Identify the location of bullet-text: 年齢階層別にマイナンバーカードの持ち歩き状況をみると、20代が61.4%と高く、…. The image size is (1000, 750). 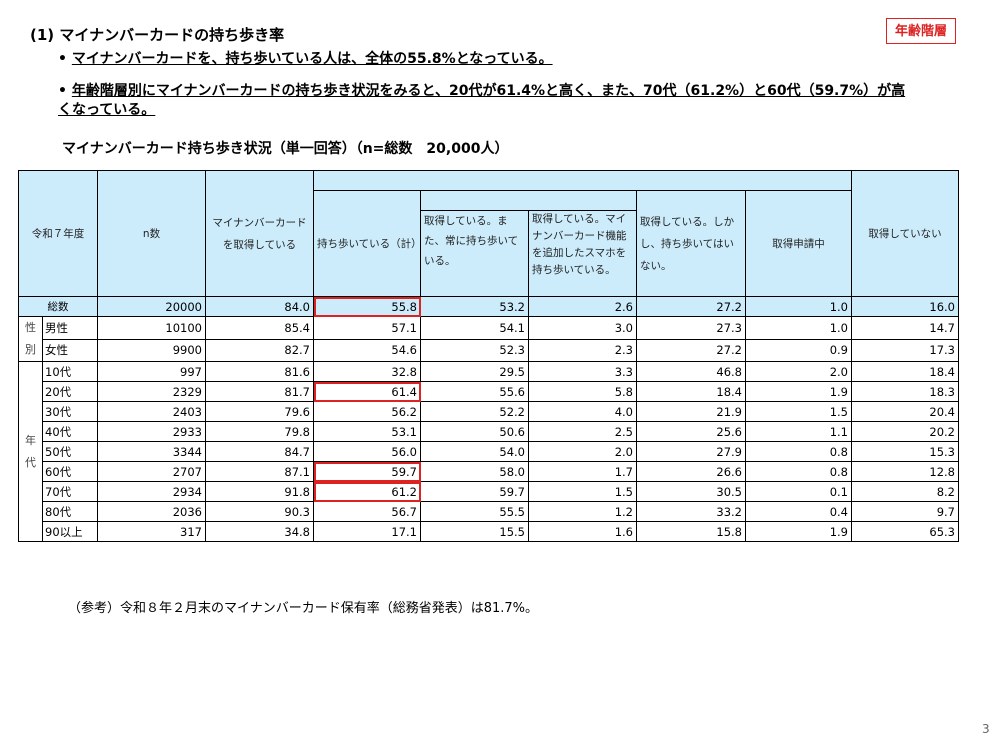
(482, 100).